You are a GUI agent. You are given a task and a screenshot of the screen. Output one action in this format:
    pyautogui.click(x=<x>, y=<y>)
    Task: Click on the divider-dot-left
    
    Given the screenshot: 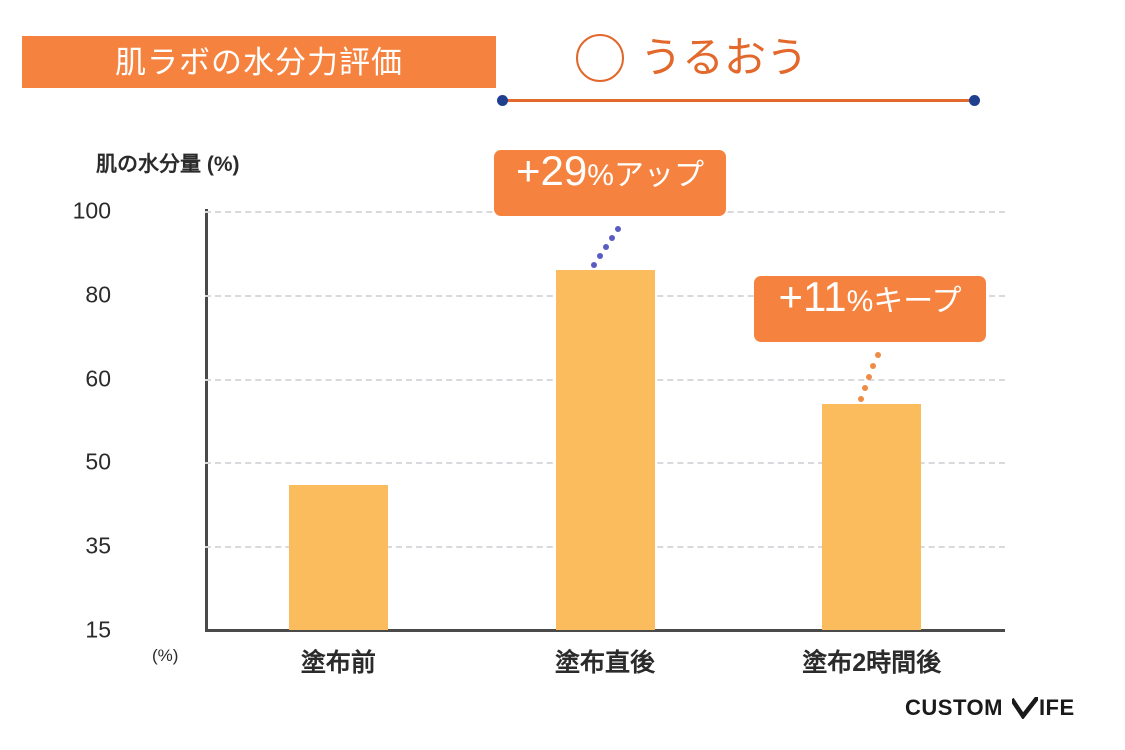 What is the action you would take?
    pyautogui.click(x=502, y=100)
    